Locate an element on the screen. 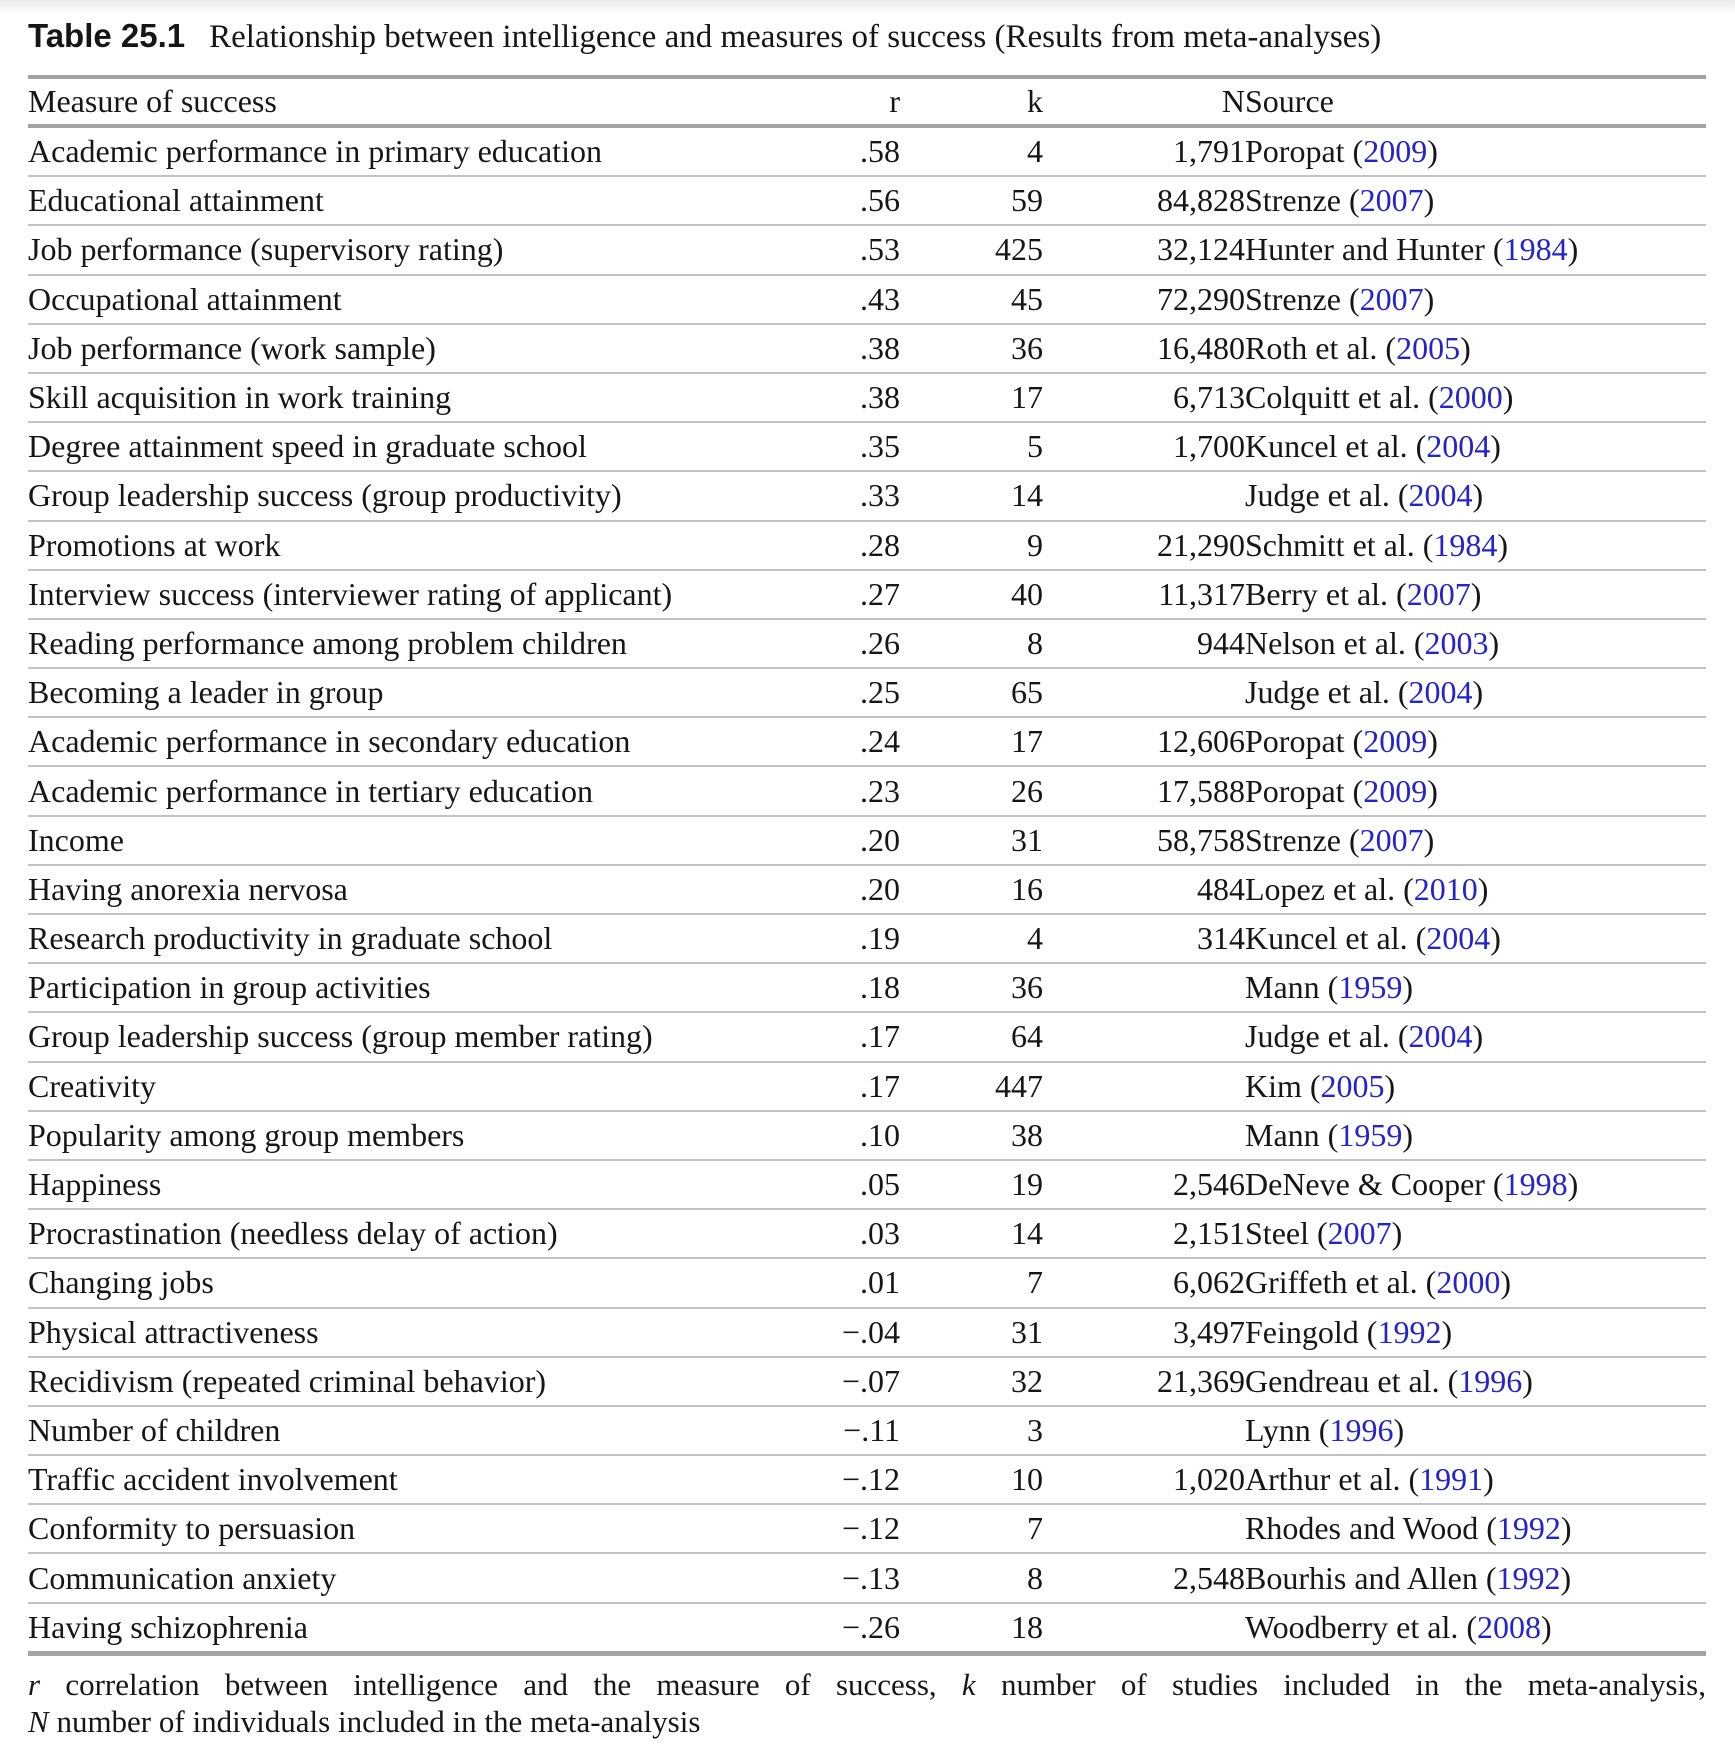 This screenshot has width=1735, height=1752. source-cell: Roth et al. (2005) is located at coordinates (1475, 348).